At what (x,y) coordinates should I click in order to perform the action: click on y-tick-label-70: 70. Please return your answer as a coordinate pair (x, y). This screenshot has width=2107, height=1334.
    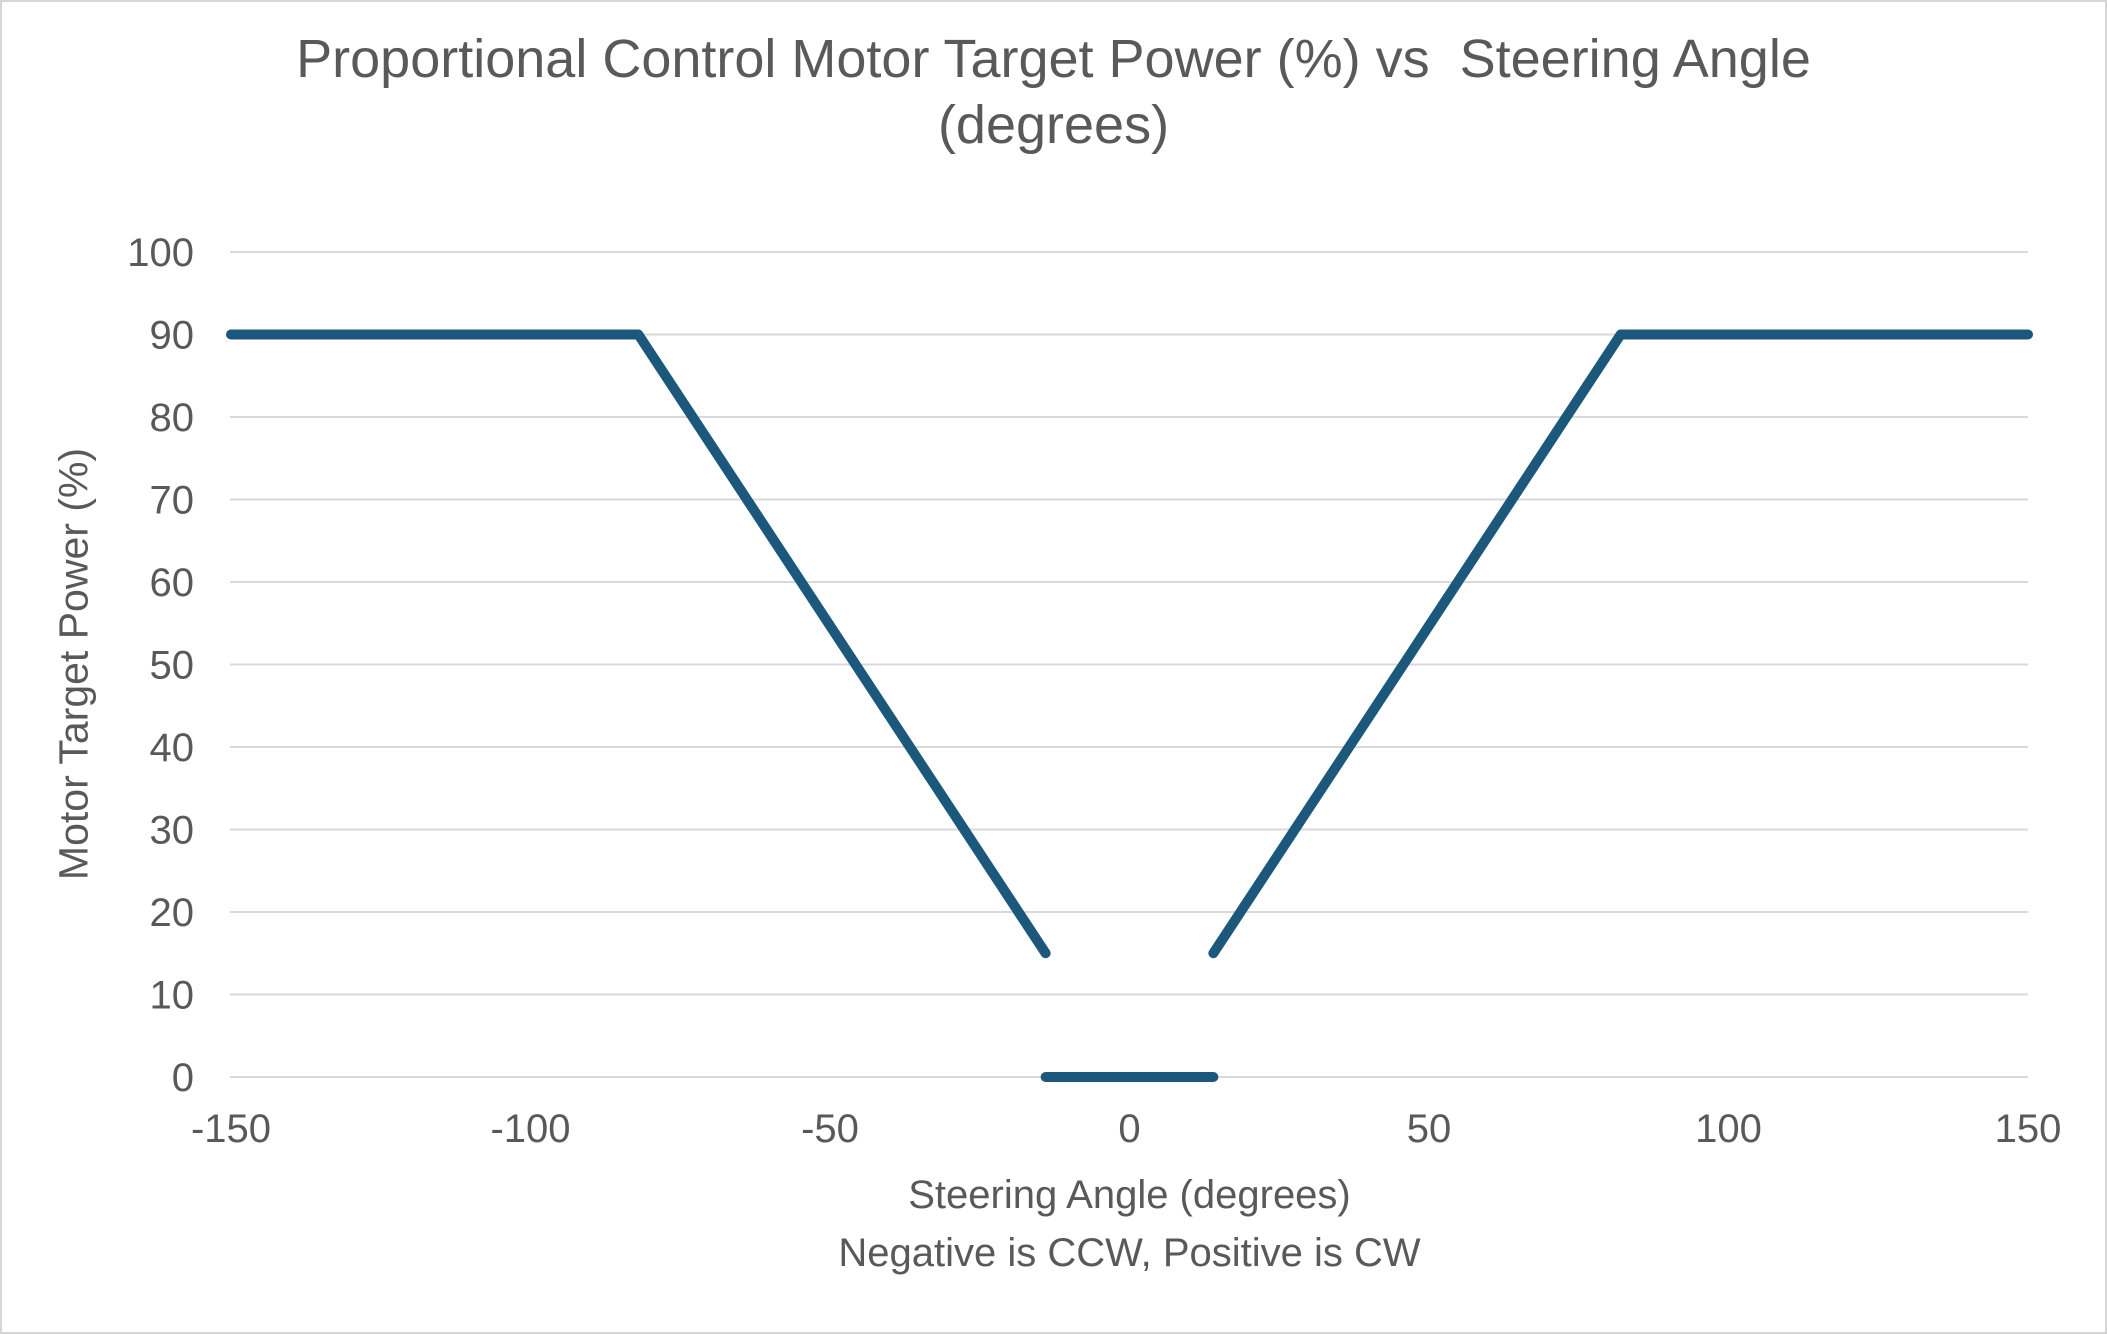
    Looking at the image, I should click on (172, 501).